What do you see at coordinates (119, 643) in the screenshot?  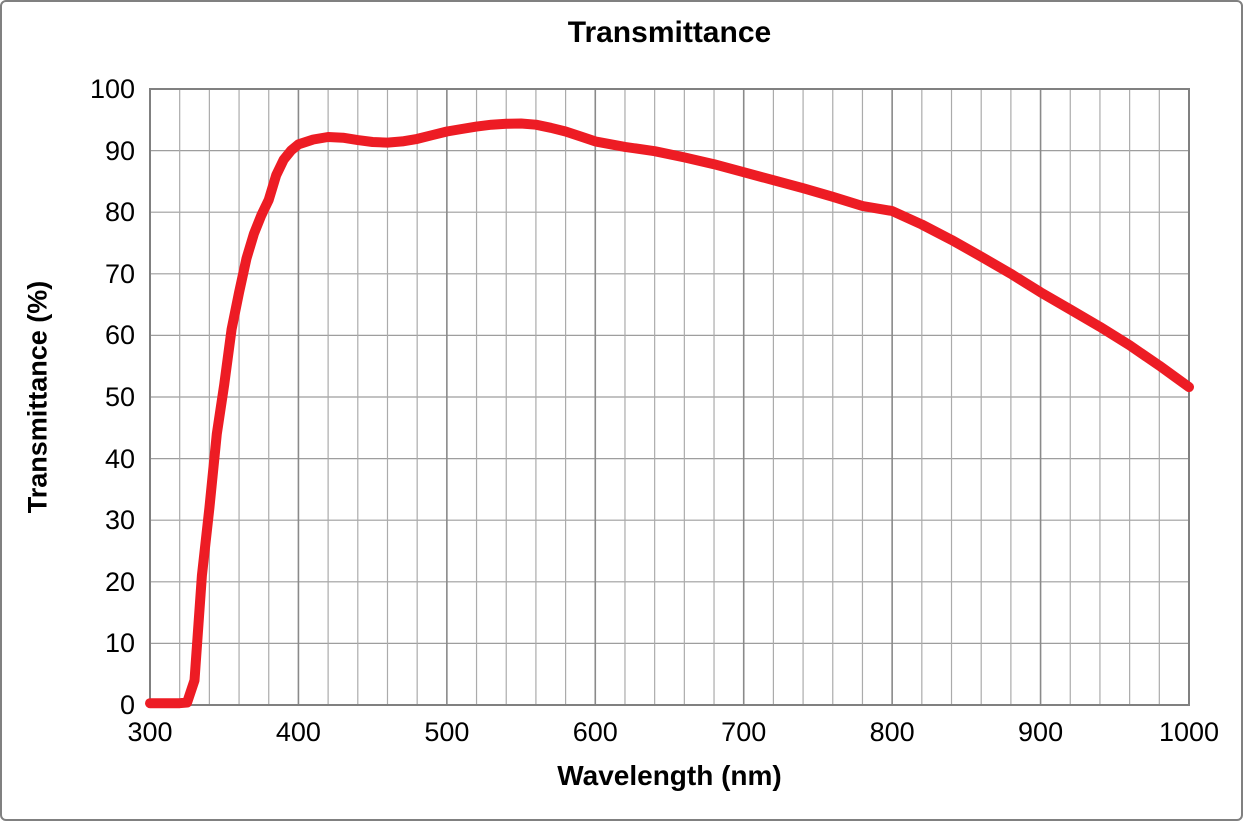 I see `y-tick-label: 10` at bounding box center [119, 643].